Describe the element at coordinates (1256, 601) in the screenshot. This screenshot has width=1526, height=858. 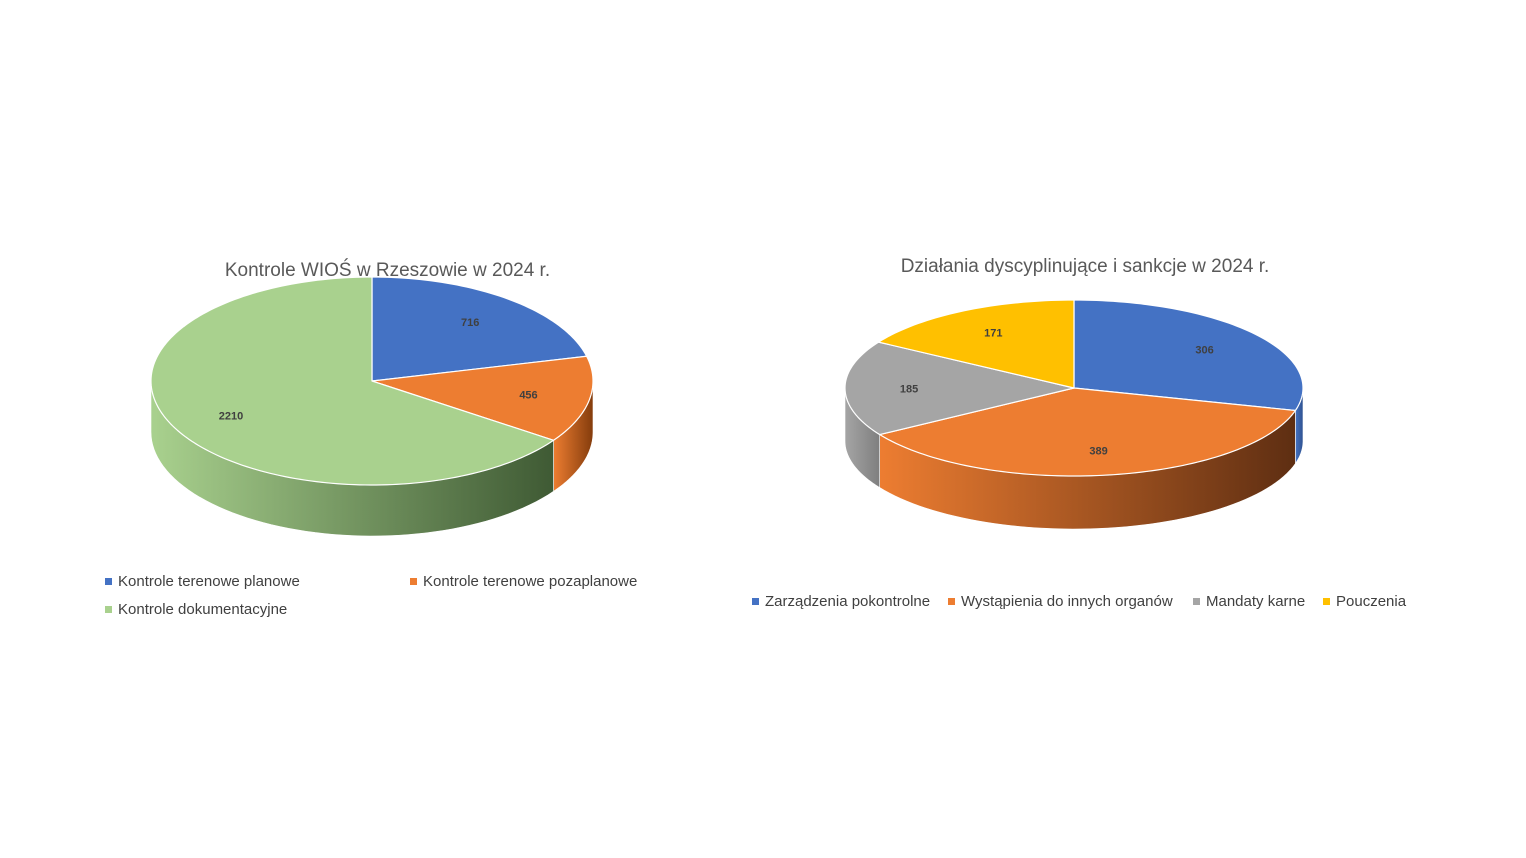
I see `legend-label: Mandaty karne` at that location.